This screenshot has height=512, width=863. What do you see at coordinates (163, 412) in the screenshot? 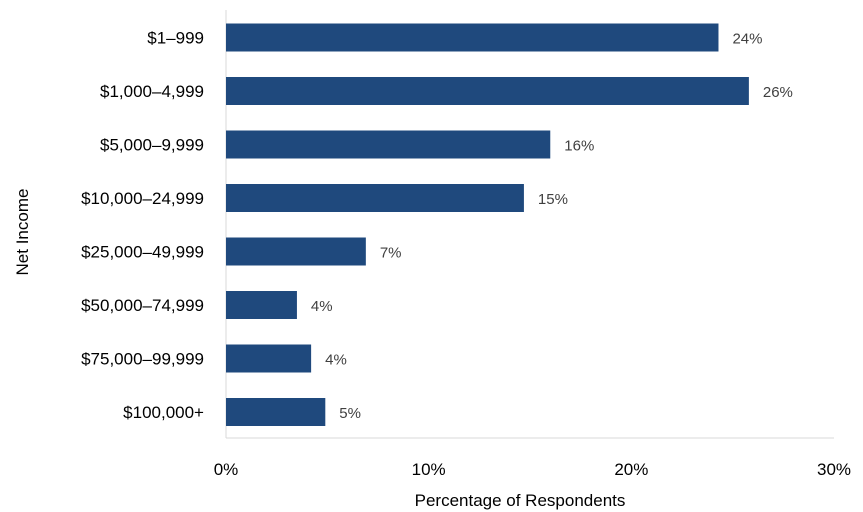
I see `category-label: $100,000+` at bounding box center [163, 412].